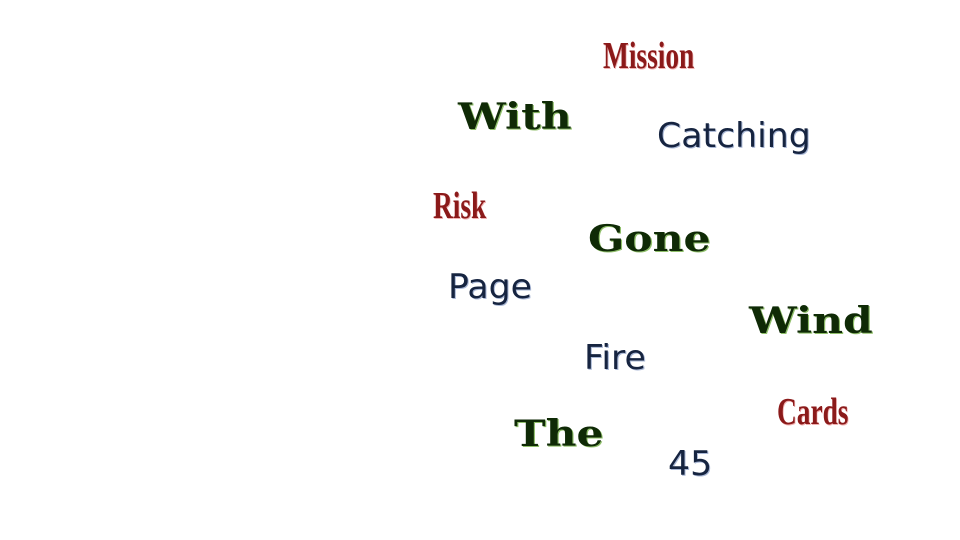 This screenshot has width=960, height=540. What do you see at coordinates (649, 56) in the screenshot?
I see `word-mission: Mission` at bounding box center [649, 56].